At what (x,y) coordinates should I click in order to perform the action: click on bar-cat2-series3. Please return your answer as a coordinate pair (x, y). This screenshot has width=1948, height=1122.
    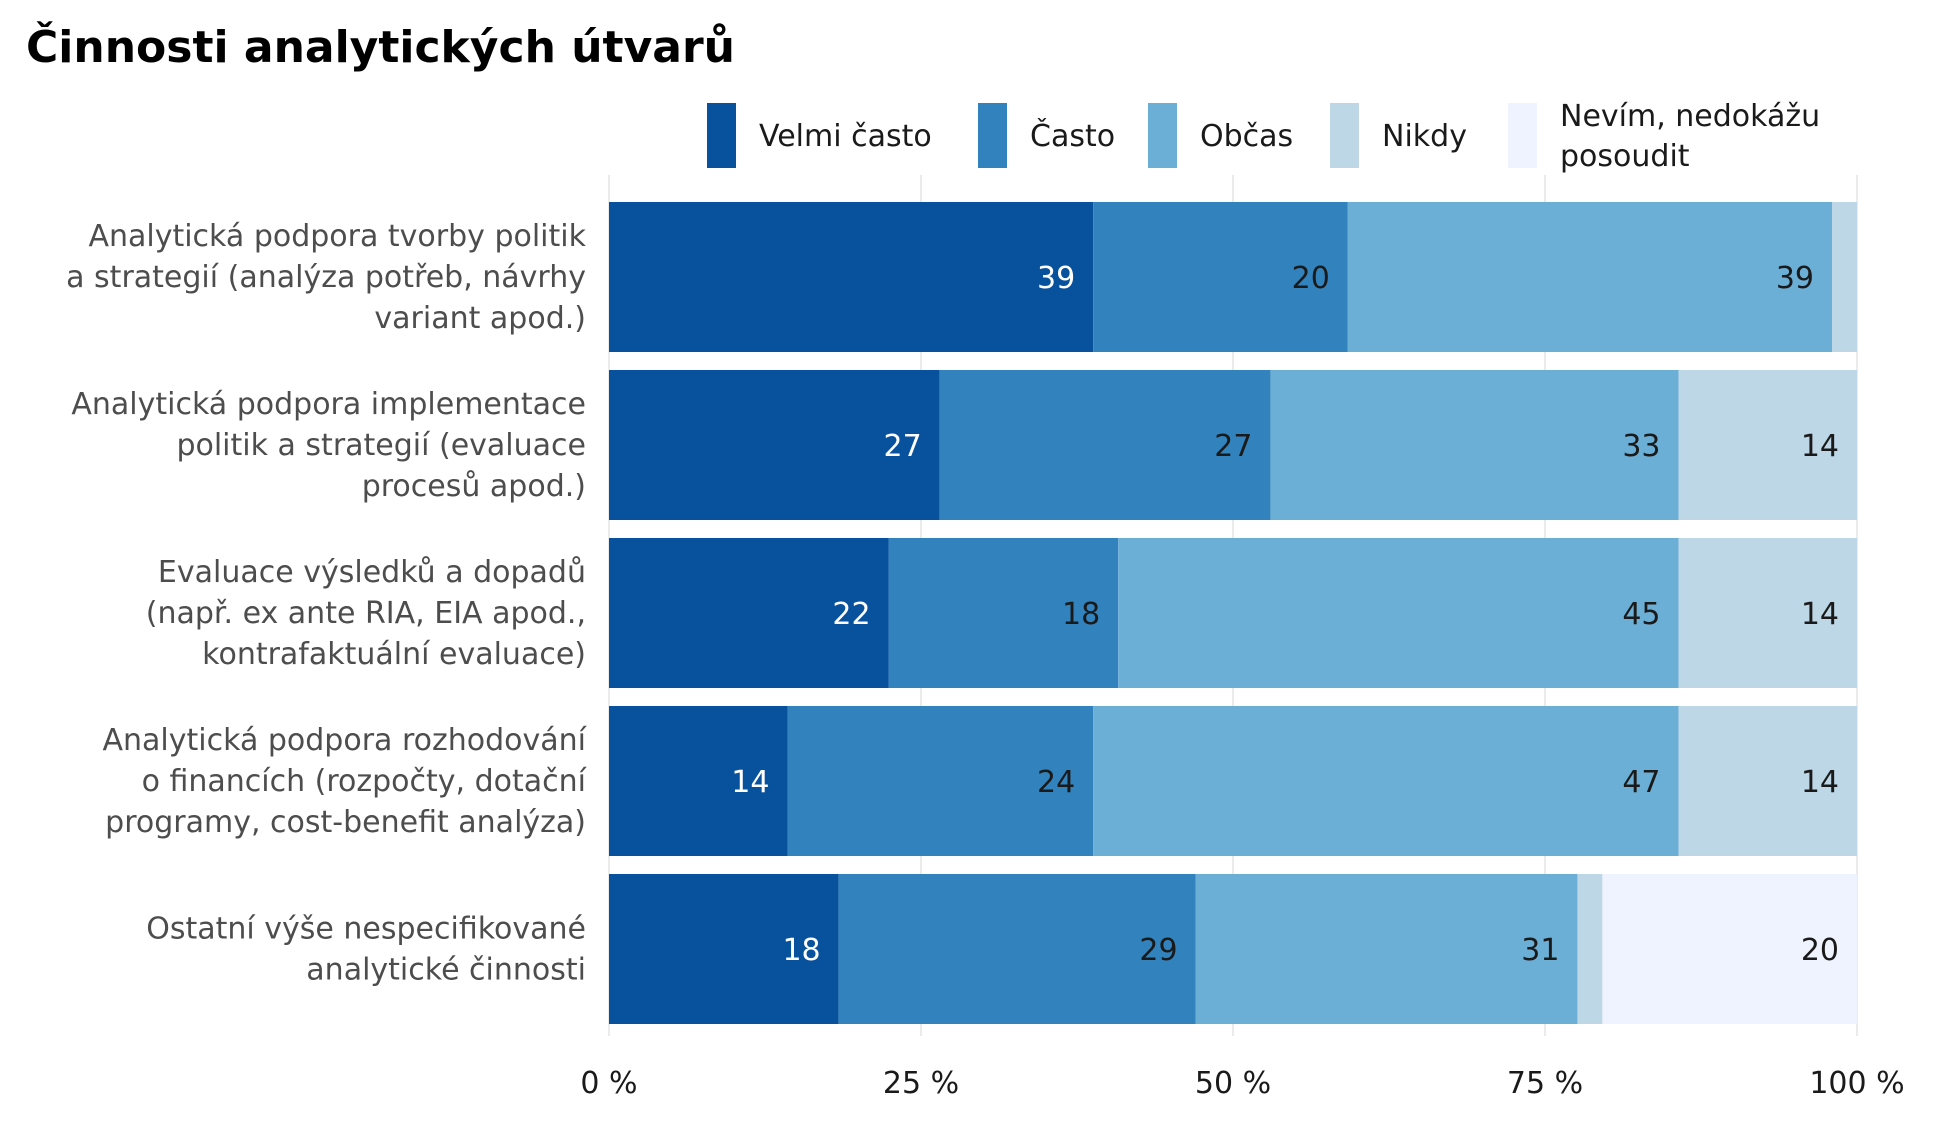
    Looking at the image, I should click on (1767, 613).